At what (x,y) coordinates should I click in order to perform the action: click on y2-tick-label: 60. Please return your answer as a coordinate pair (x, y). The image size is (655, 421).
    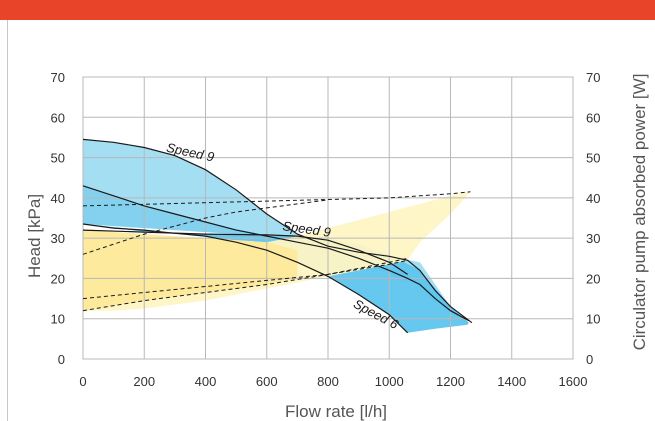
    Looking at the image, I should click on (593, 117).